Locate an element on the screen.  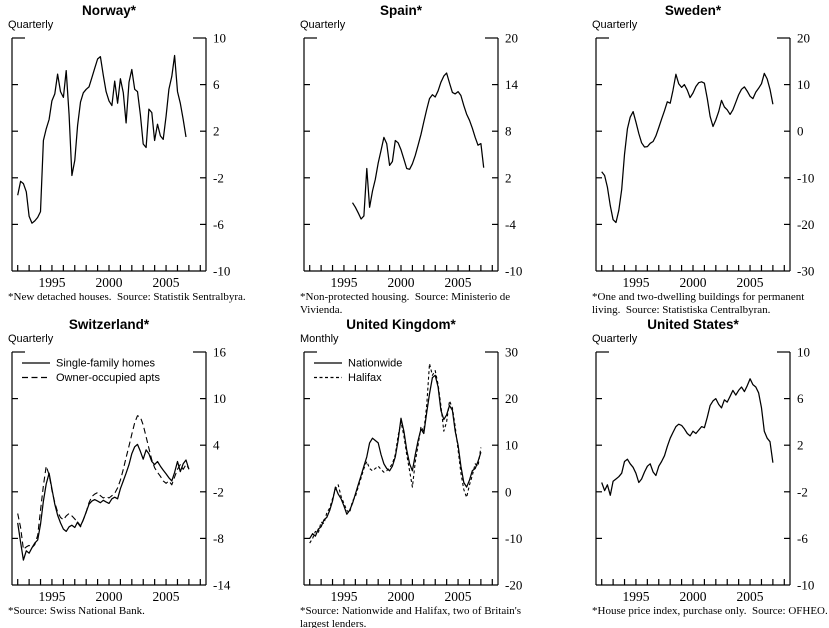
chart-title-switzerland: Switzerland* is located at coordinates (109, 324).